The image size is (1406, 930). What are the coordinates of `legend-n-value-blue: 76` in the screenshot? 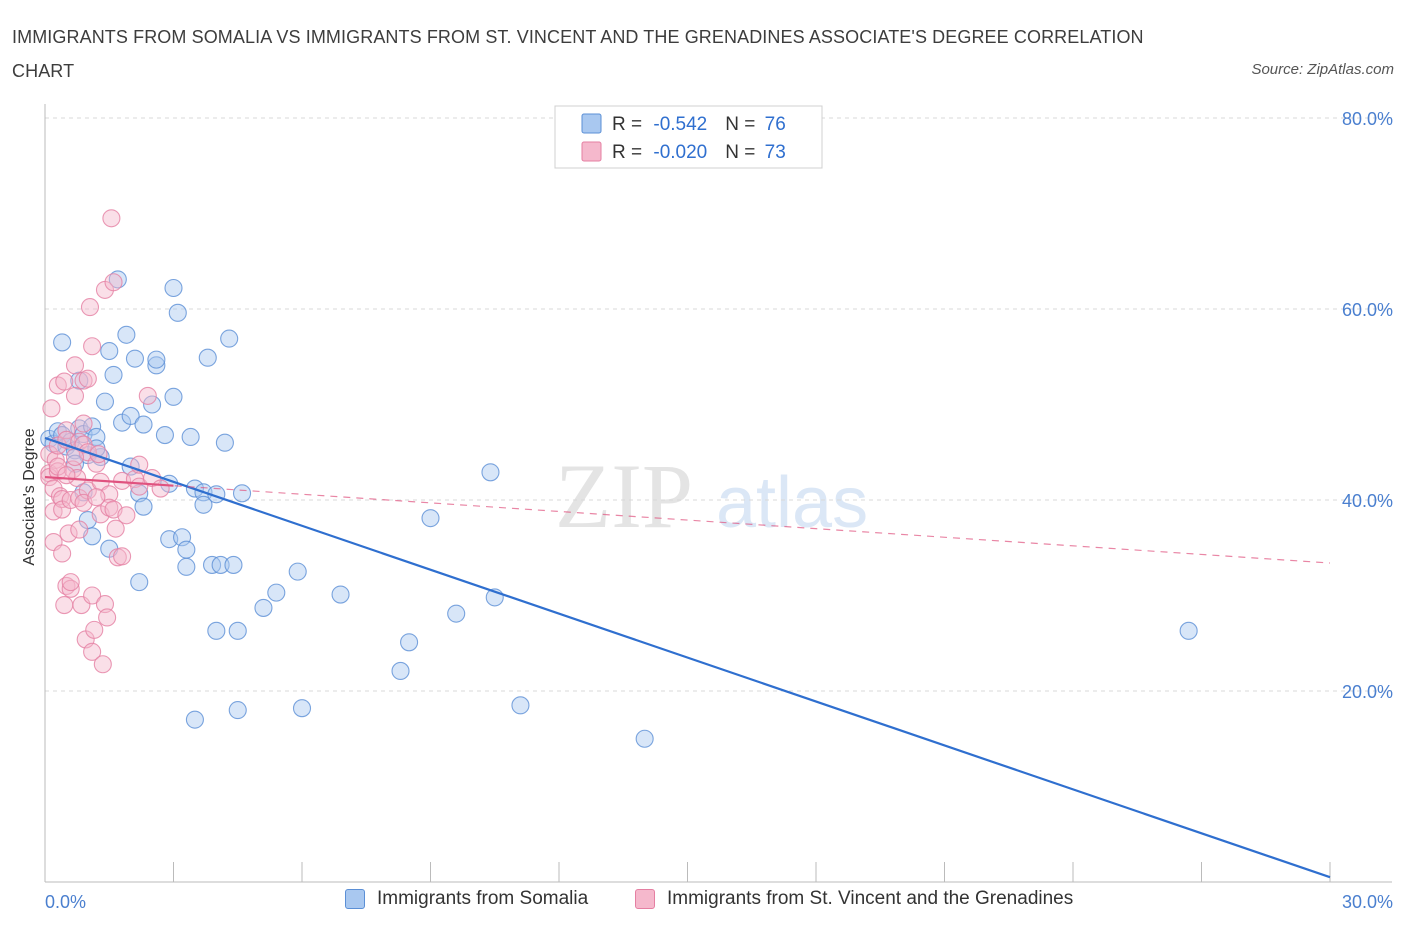 It's located at (775, 124).